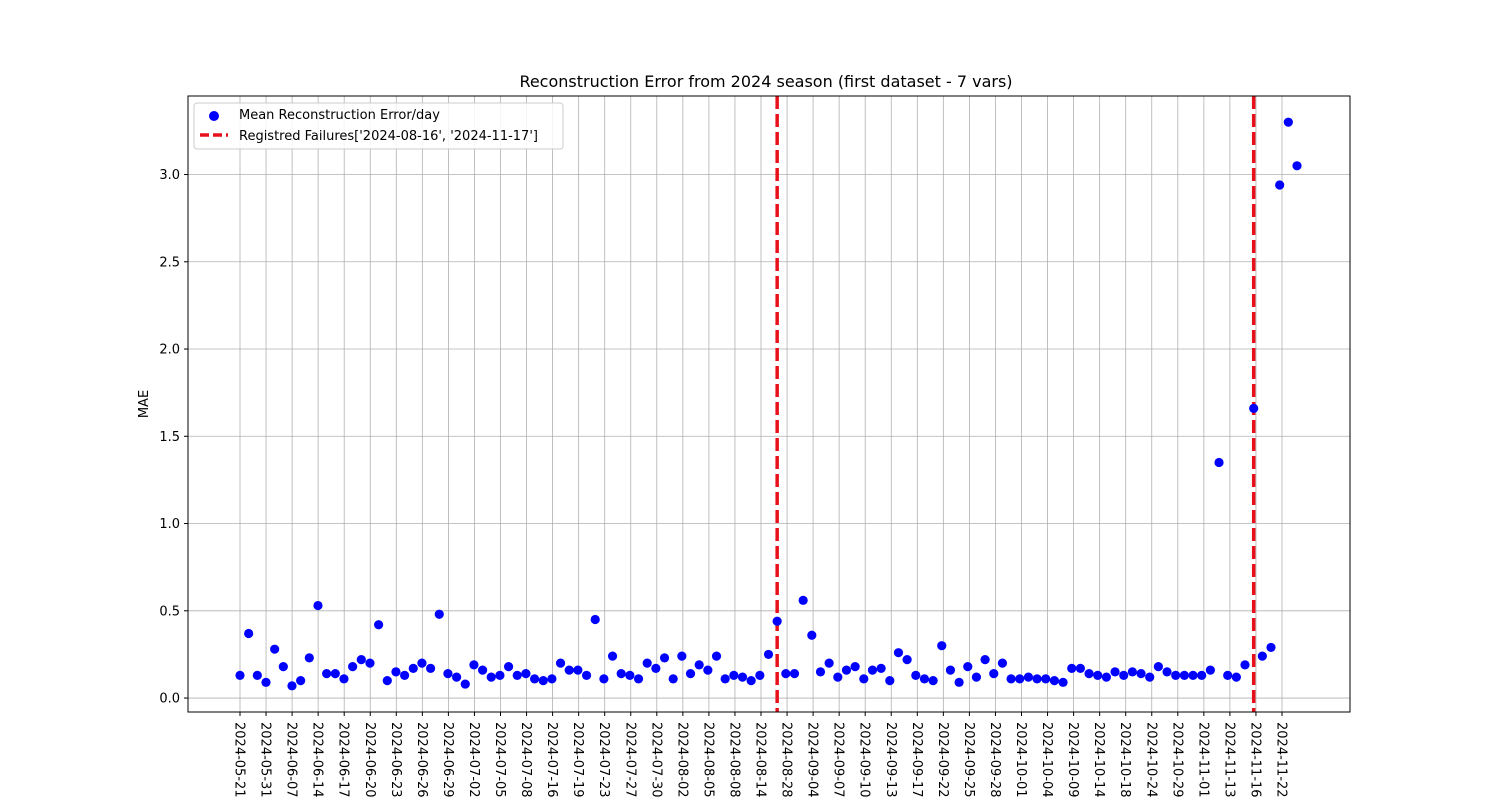 The image size is (1500, 800). What do you see at coordinates (169, 699) in the screenshot?
I see `y-tick-label: 0.0` at bounding box center [169, 699].